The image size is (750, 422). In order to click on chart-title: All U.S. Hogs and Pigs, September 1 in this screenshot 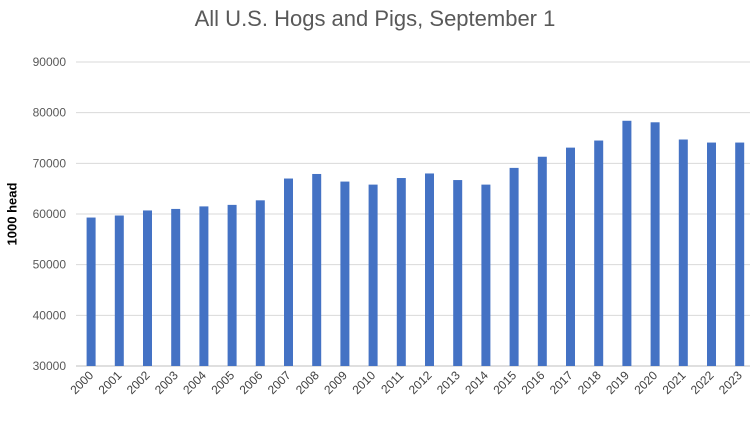, I will do `click(375, 18)`.